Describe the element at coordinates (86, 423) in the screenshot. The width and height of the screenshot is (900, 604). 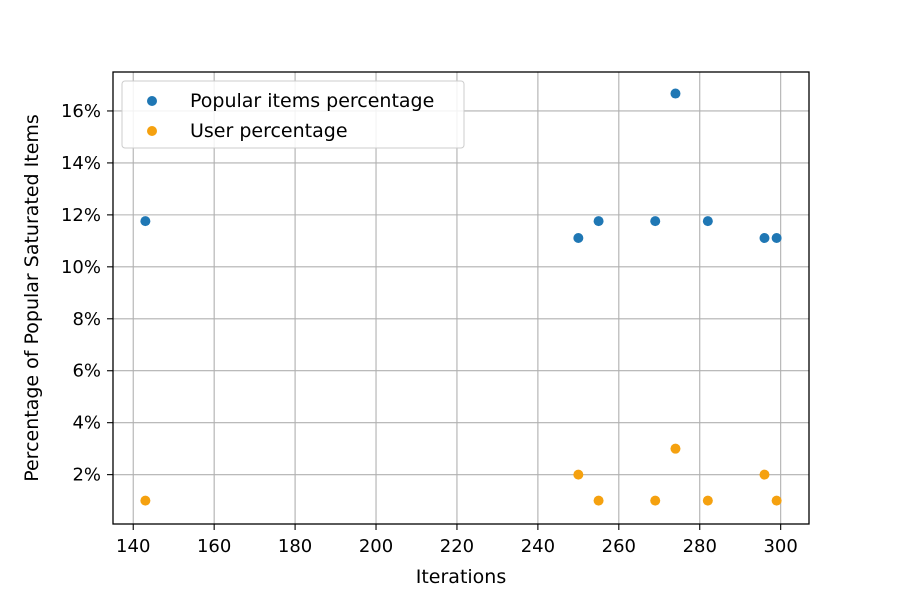
I see `y-tick-label: 4%` at that location.